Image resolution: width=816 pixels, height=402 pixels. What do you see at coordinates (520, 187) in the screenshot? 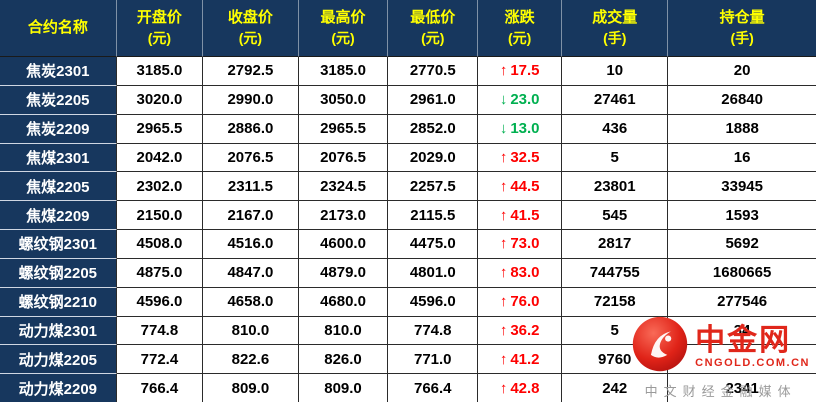
I see `change-cell: ↑ 44.5` at bounding box center [520, 187].